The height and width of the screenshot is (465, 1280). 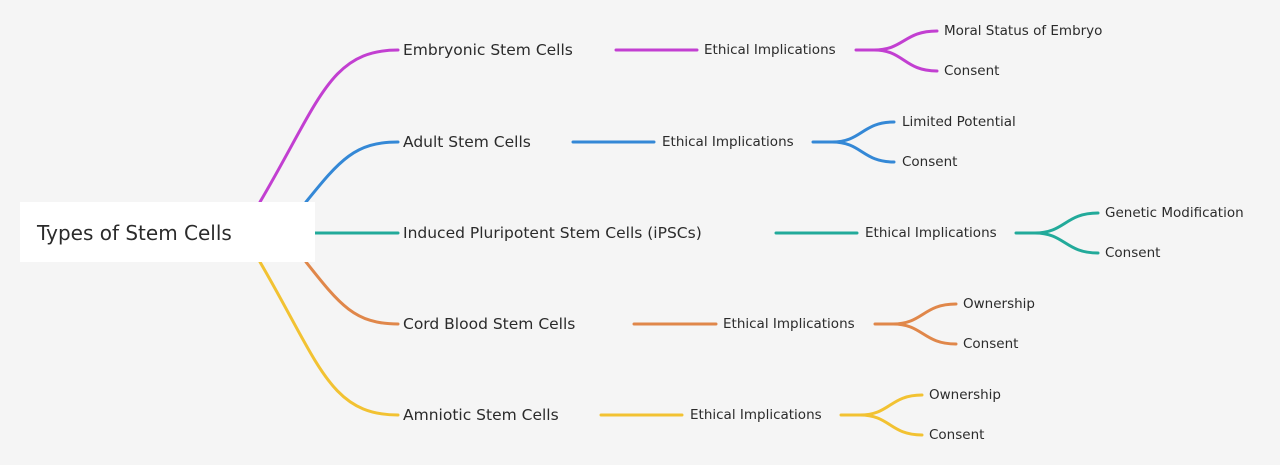 I want to click on branch-node-adult: Adult Stem Cells, so click(x=467, y=142).